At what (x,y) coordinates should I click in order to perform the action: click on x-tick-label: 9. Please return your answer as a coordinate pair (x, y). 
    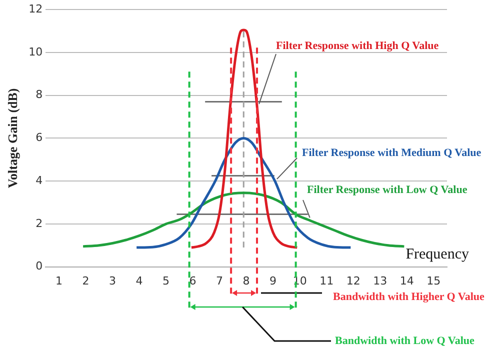
    Looking at the image, I should click on (273, 281).